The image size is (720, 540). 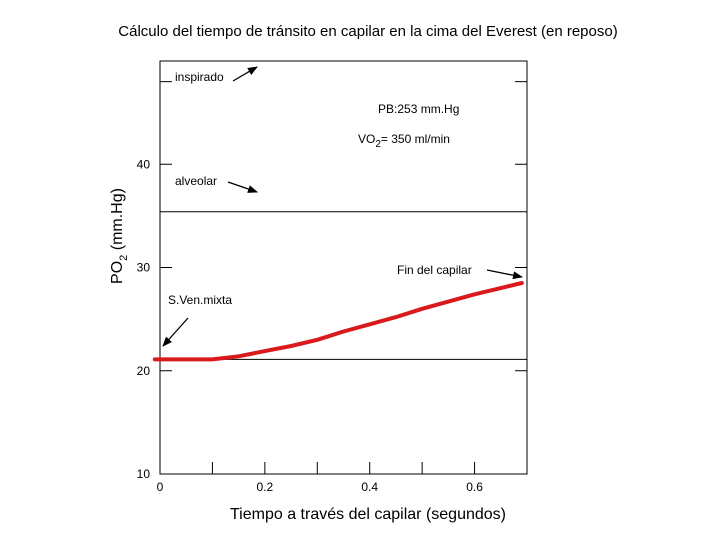 I want to click on vo2-rest: = 350 ml/min, so click(x=415, y=139).